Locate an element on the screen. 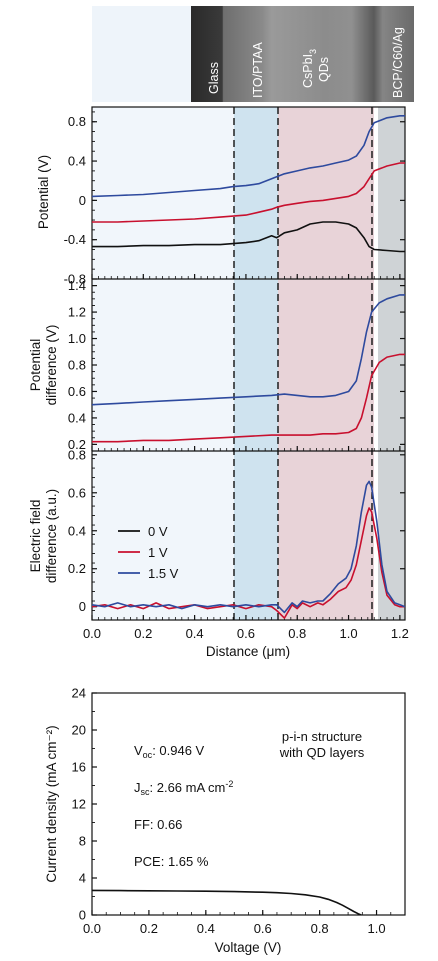 The image size is (438, 961). potential-difference-series-1-5v is located at coordinates (248, 350).